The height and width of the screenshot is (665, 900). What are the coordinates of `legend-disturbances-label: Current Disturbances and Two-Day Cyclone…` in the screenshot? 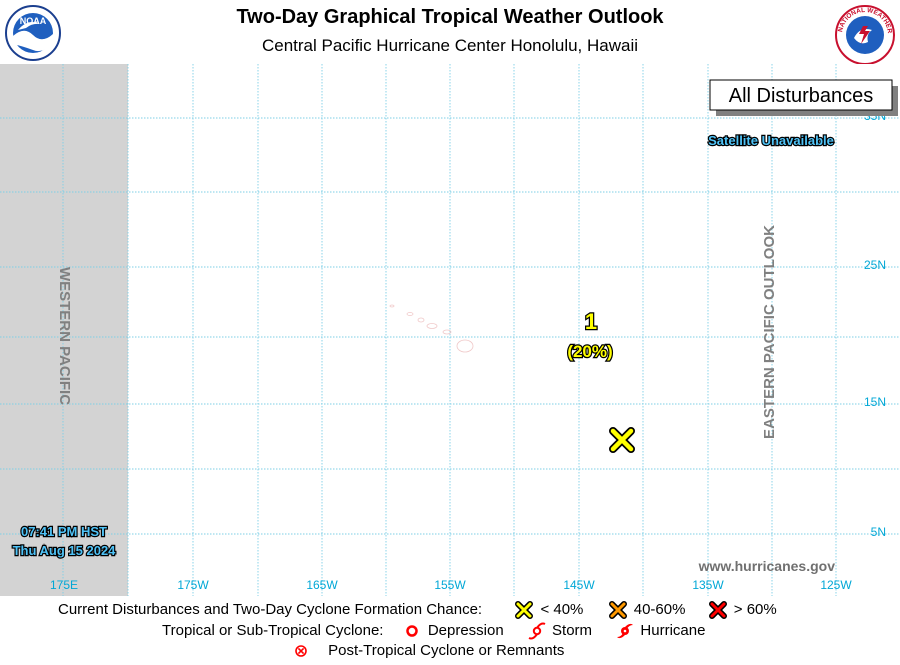 It's located at (270, 610).